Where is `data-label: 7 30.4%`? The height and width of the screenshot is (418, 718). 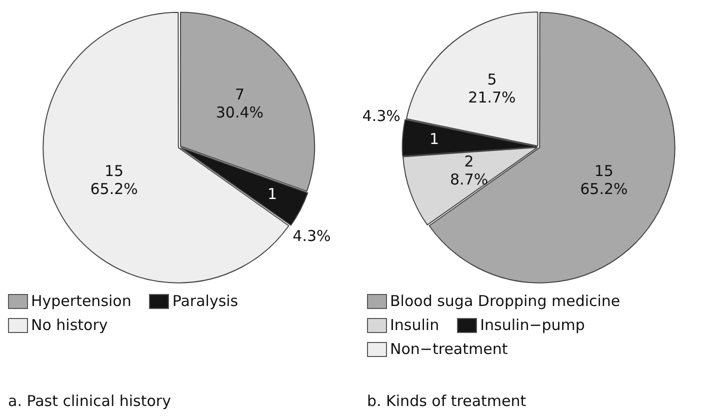
data-label: 7 30.4% is located at coordinates (240, 103).